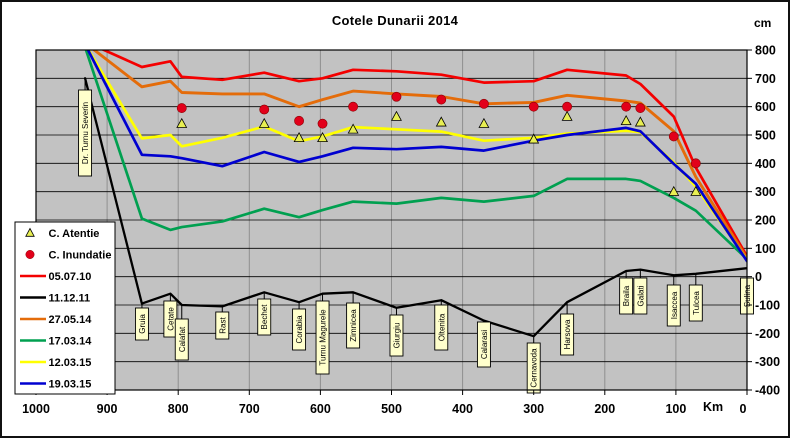 This screenshot has height=438, width=790. I want to click on attention-marker-Turnu Magurele, so click(323, 137).